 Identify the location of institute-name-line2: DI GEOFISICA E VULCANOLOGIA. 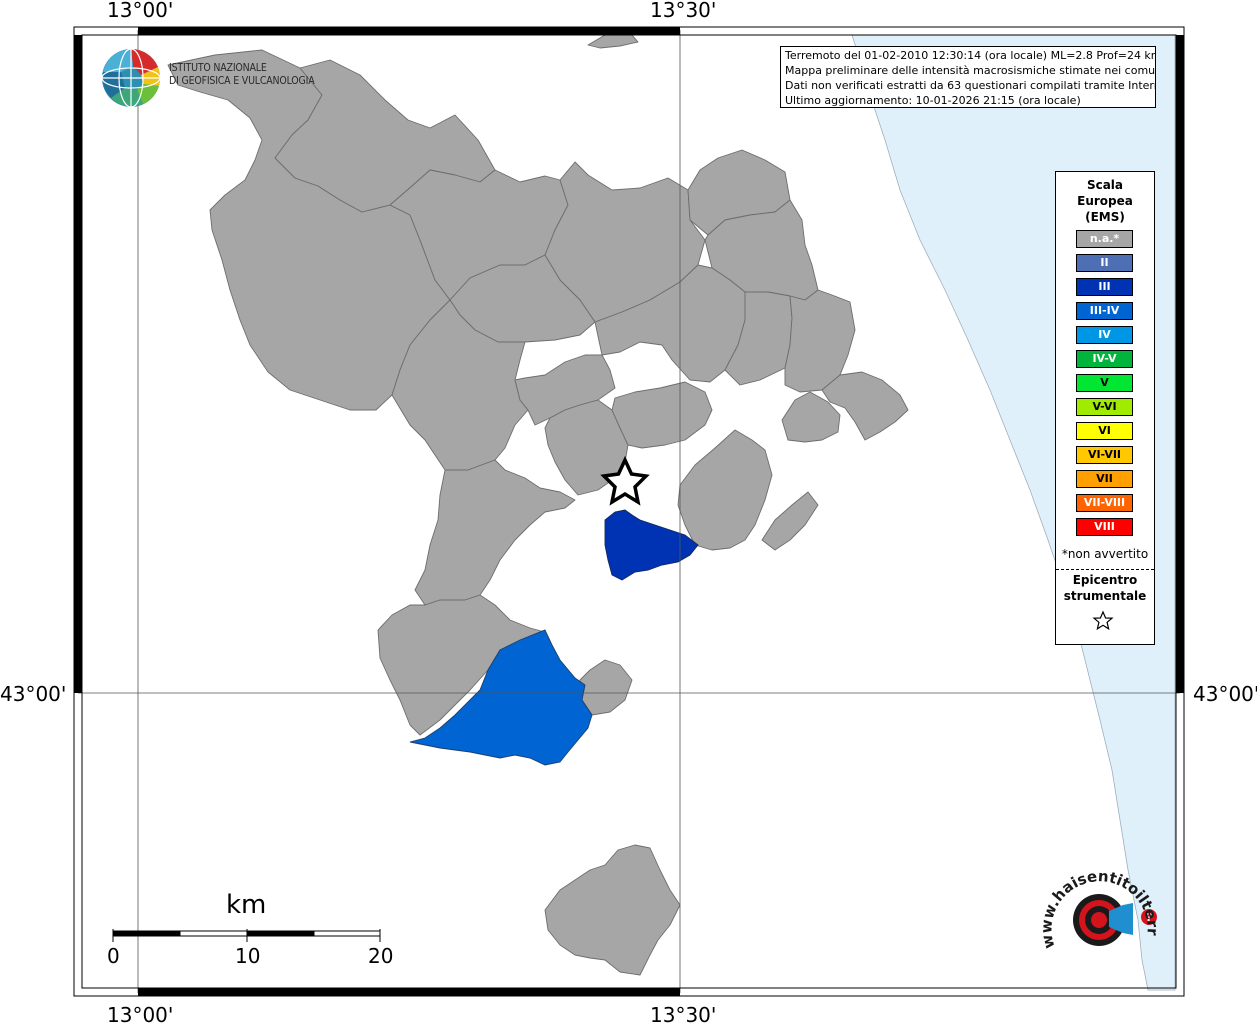
(242, 81).